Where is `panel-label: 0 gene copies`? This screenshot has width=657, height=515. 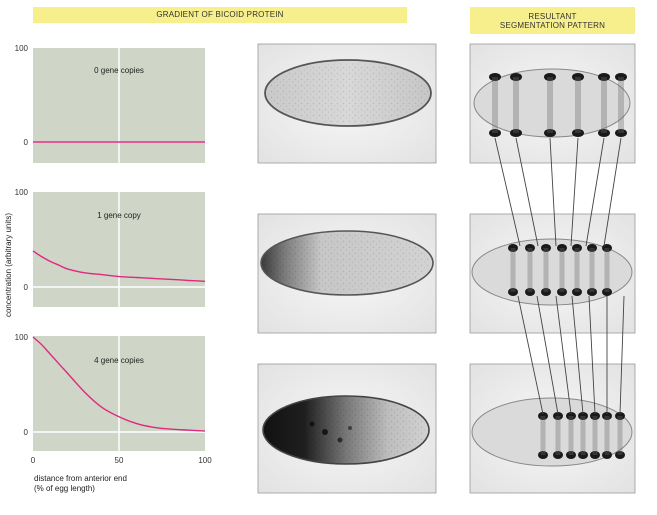
panel-label: 0 gene copies is located at coordinates (119, 70).